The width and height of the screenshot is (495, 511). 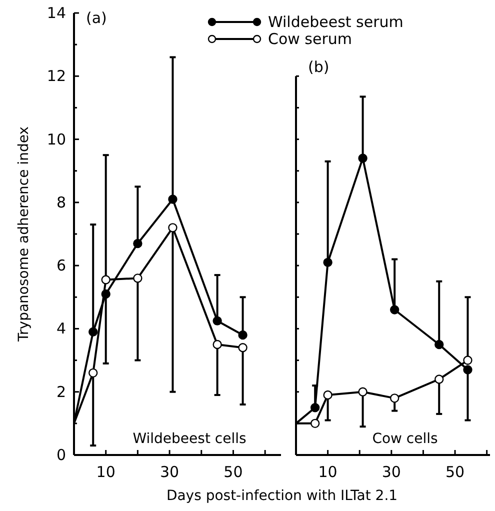 What do you see at coordinates (61, 202) in the screenshot?
I see `y-tick-label: 8` at bounding box center [61, 202].